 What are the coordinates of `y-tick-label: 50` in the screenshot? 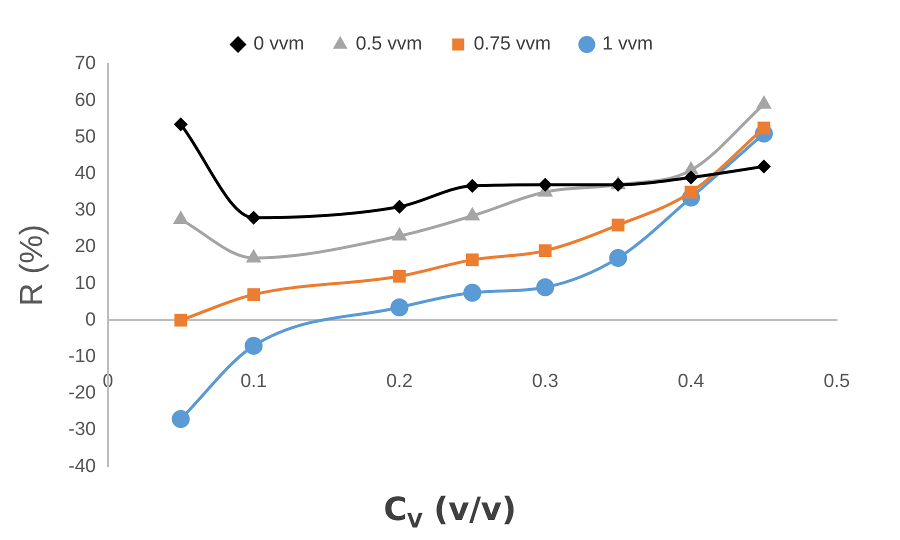 It's located at (85, 137).